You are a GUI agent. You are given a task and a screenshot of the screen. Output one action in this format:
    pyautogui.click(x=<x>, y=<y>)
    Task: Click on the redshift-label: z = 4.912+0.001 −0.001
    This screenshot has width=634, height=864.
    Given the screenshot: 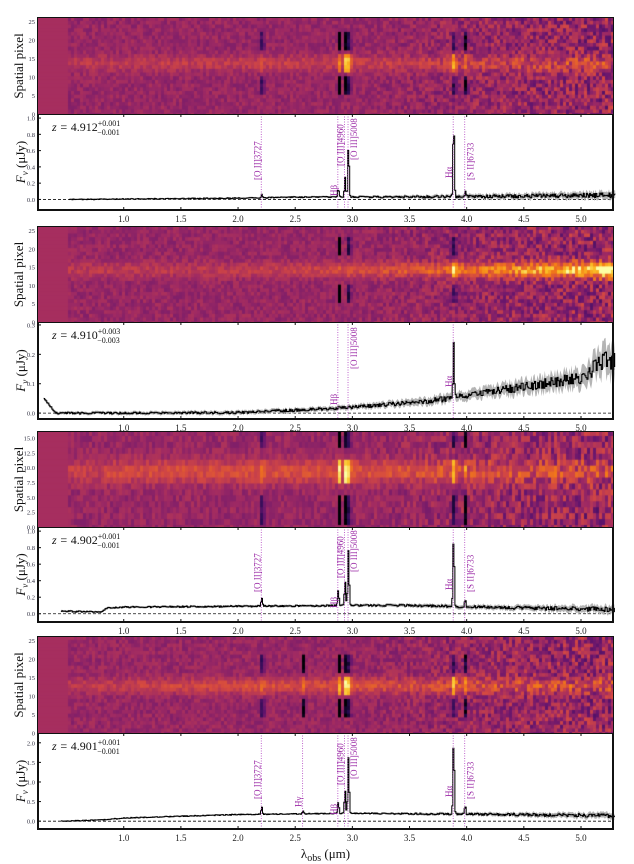 What is the action you would take?
    pyautogui.click(x=85, y=128)
    